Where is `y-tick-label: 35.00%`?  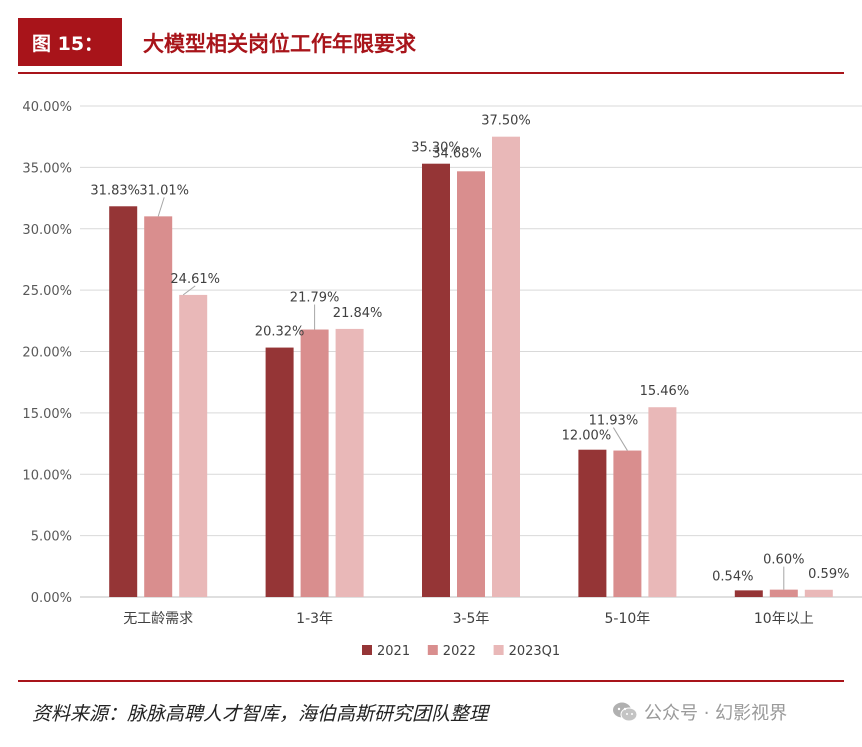
y-tick-label: 35.00% is located at coordinates (47, 168).